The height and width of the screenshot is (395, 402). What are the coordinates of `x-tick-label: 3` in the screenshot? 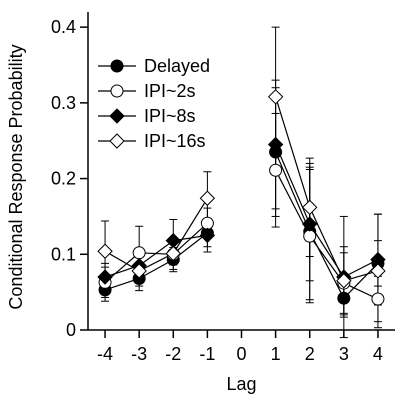 It's located at (344, 354).